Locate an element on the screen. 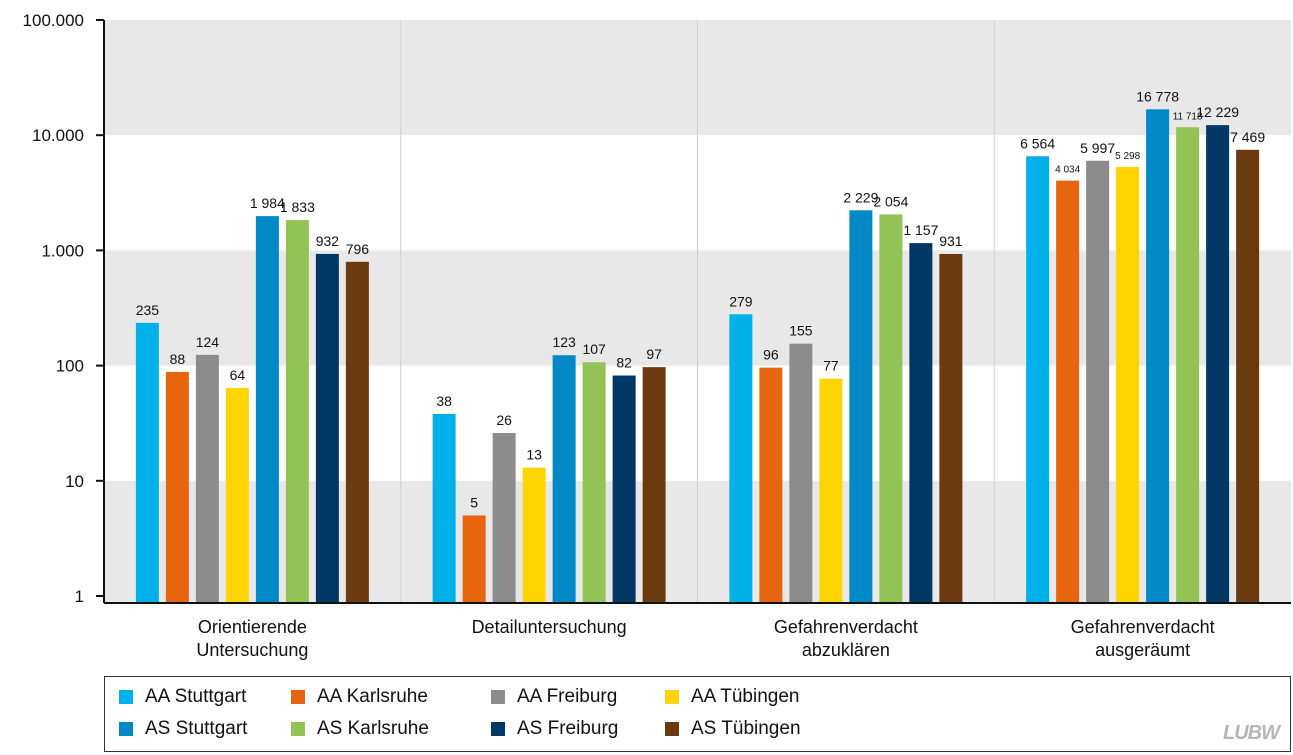 This screenshot has height=755, width=1293. data-label: 5 997 is located at coordinates (1097, 148).